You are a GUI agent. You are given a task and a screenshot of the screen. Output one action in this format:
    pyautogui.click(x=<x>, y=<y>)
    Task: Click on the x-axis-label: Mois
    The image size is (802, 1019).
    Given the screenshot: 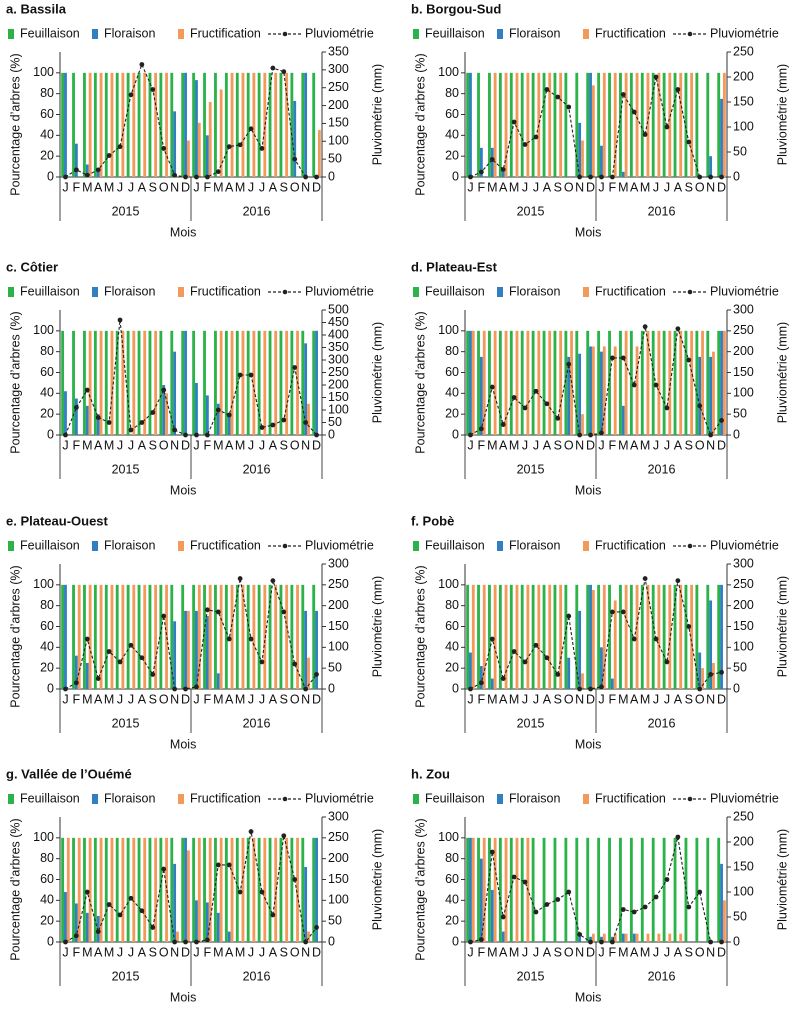 What is the action you would take?
    pyautogui.click(x=588, y=744)
    